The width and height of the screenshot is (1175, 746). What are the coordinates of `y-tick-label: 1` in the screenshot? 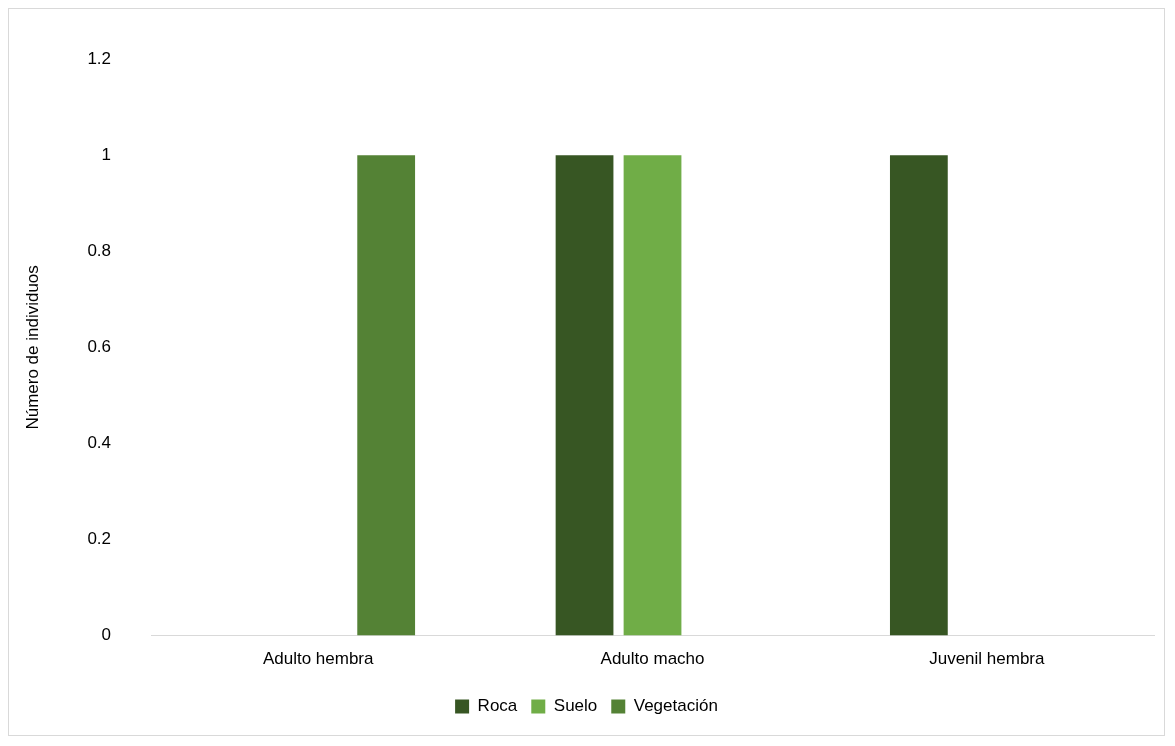 It's located at (106, 154).